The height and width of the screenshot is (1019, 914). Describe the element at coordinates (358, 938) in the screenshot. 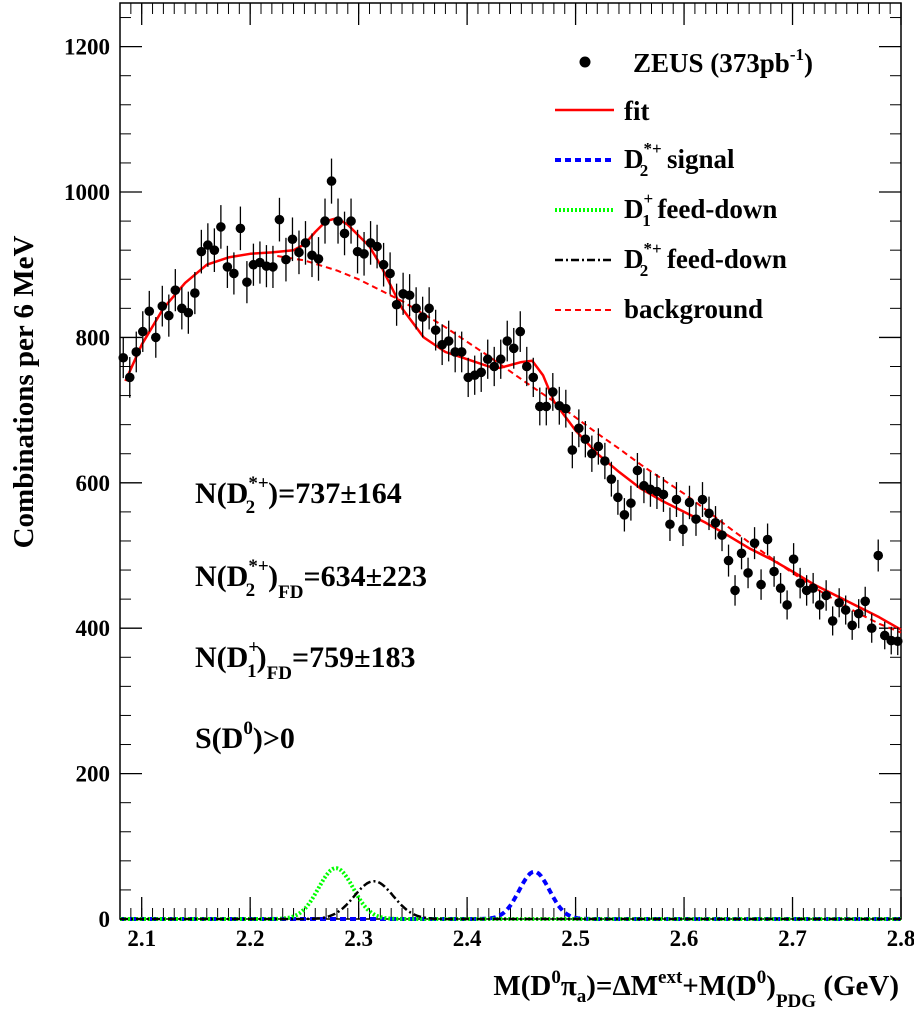

I see `x-tick-label: 2.3` at that location.